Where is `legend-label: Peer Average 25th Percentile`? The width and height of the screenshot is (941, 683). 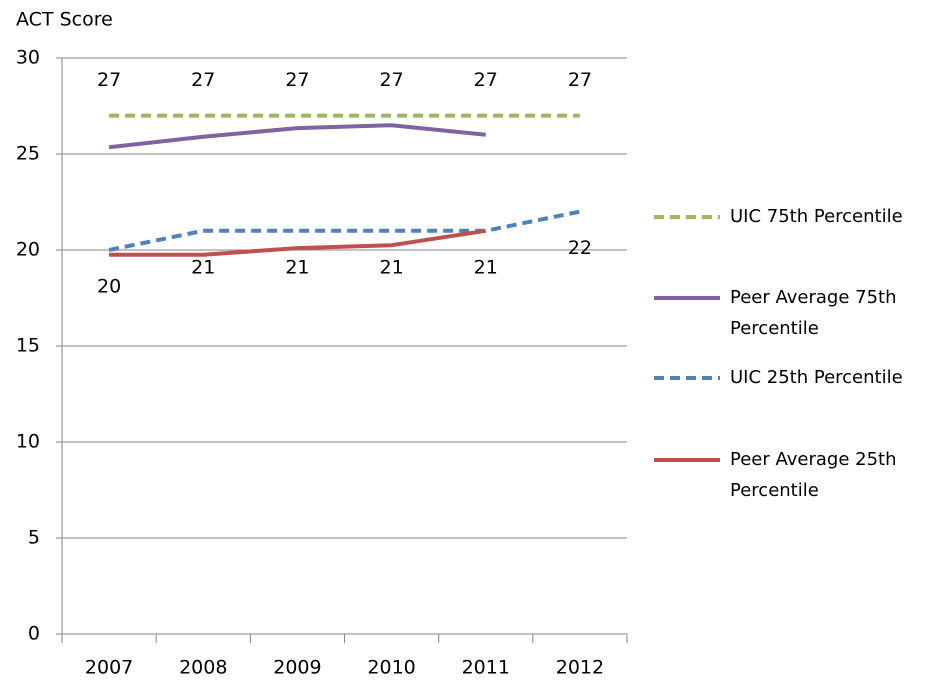 legend-label: Peer Average 25th Percentile is located at coordinates (813, 475).